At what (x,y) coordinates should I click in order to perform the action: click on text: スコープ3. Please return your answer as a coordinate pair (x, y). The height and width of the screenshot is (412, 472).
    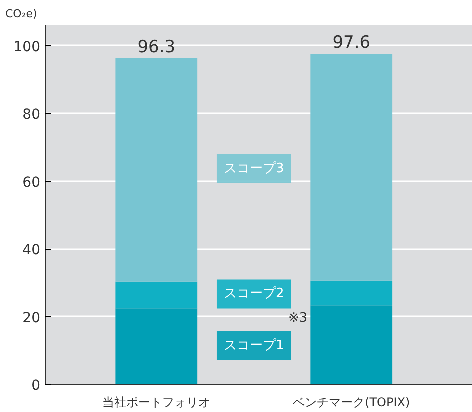
    Looking at the image, I should click on (254, 168).